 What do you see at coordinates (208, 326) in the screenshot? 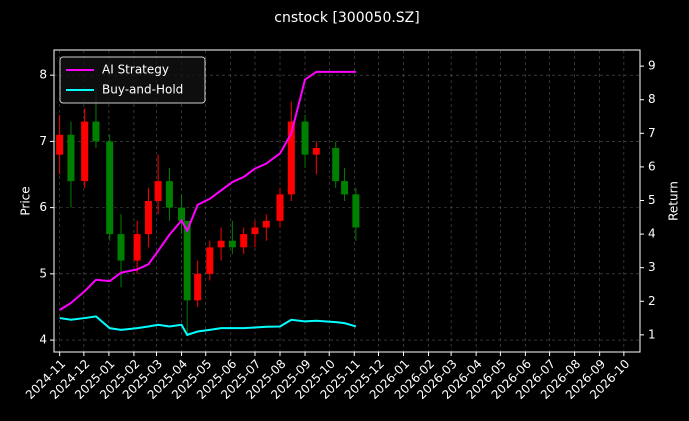
I see `return-line` at bounding box center [208, 326].